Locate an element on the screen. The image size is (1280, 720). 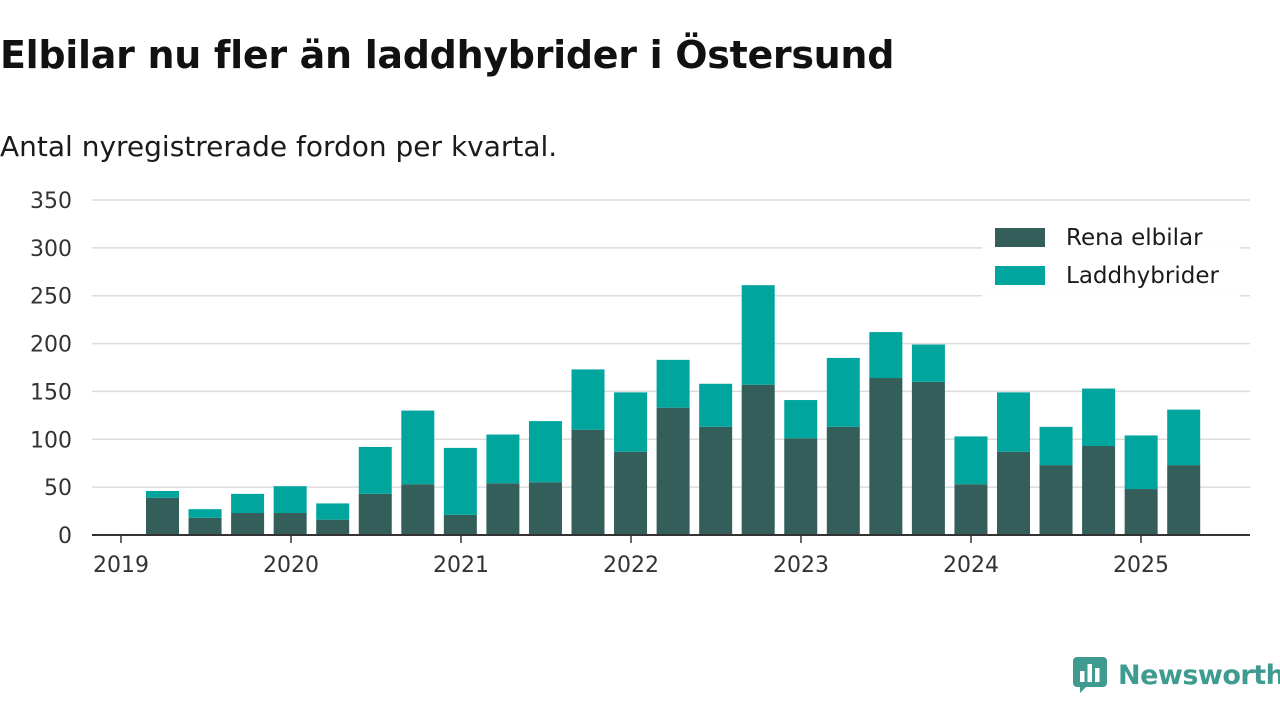
x-tick-label: 2019 is located at coordinates (121, 565).